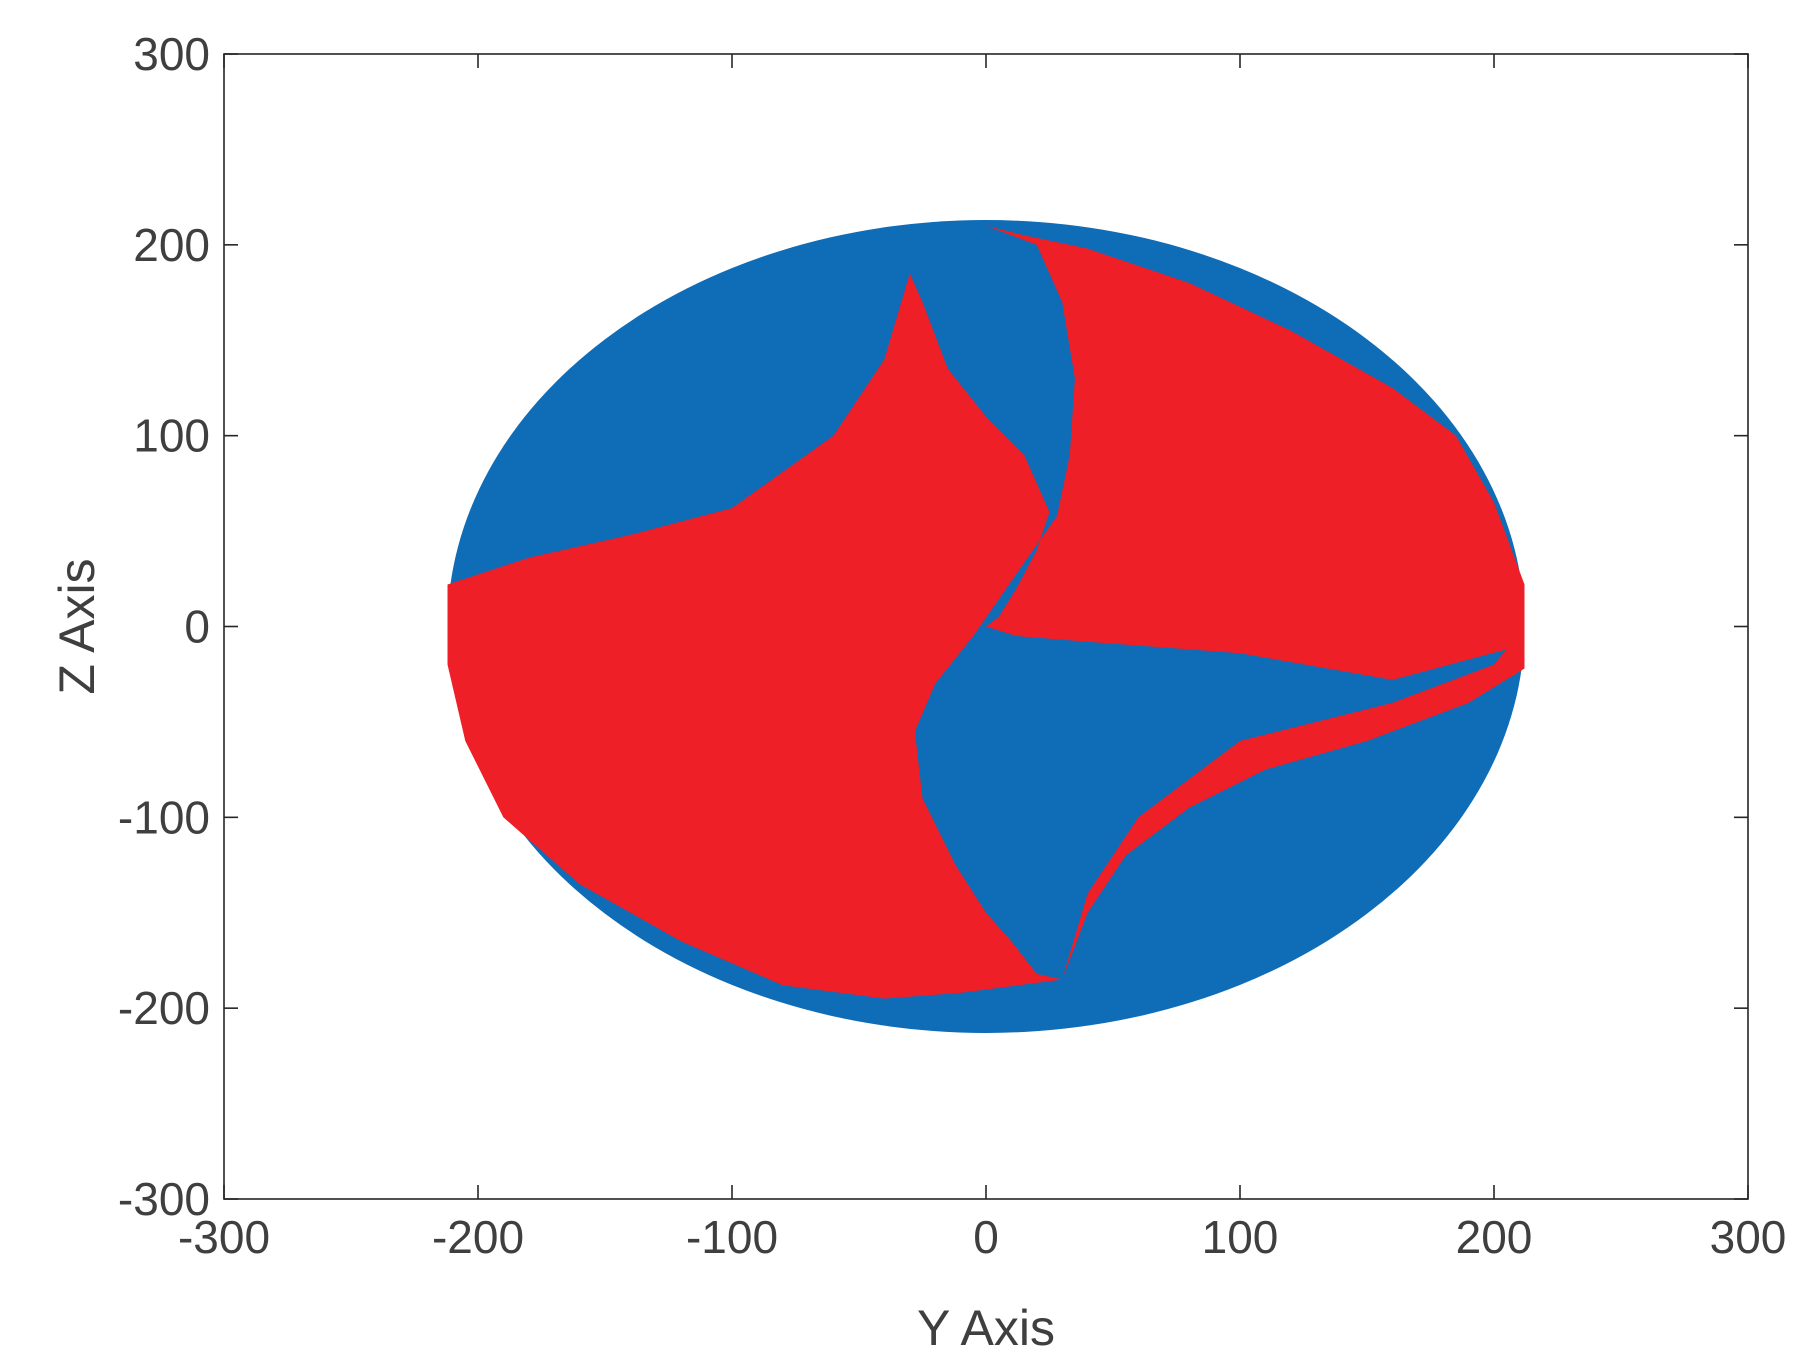 Image resolution: width=1806 pixels, height=1370 pixels. Describe the element at coordinates (986, 1328) in the screenshot. I see `x-axis-label: Y Axis` at that location.